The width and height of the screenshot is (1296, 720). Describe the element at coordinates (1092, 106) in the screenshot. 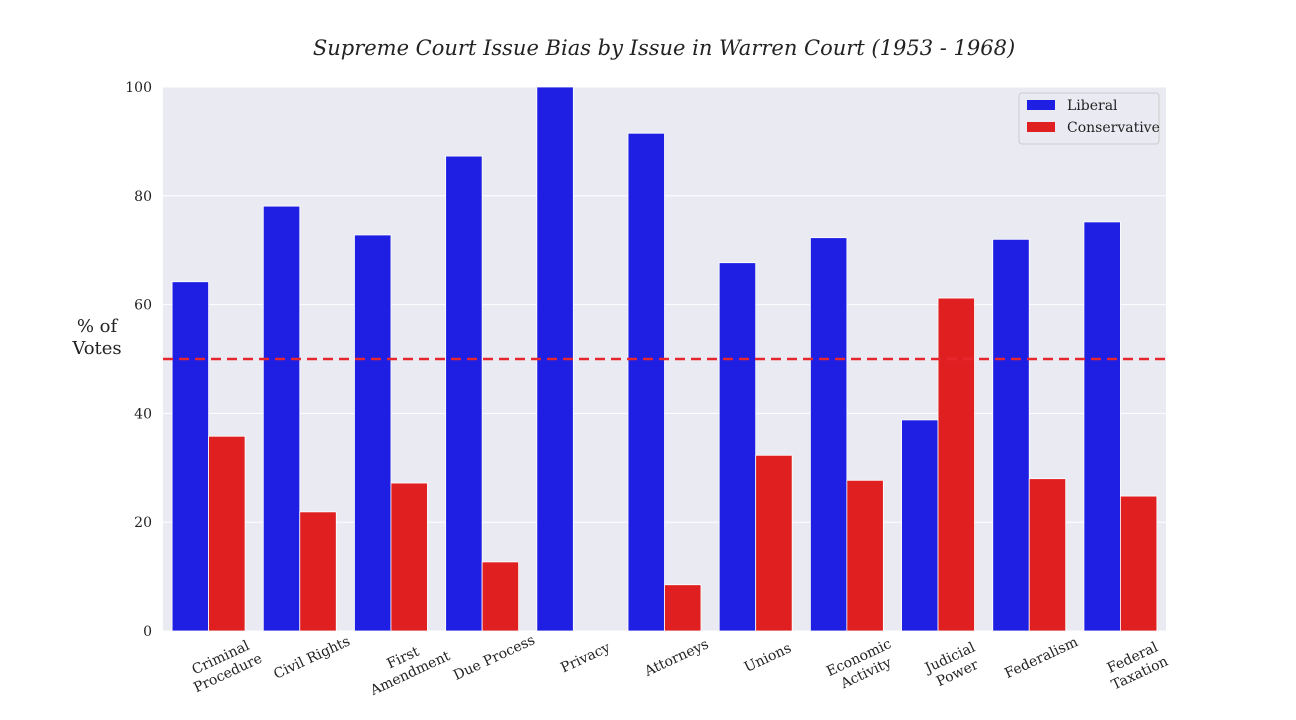

I see `legend-label: Liberal` at that location.